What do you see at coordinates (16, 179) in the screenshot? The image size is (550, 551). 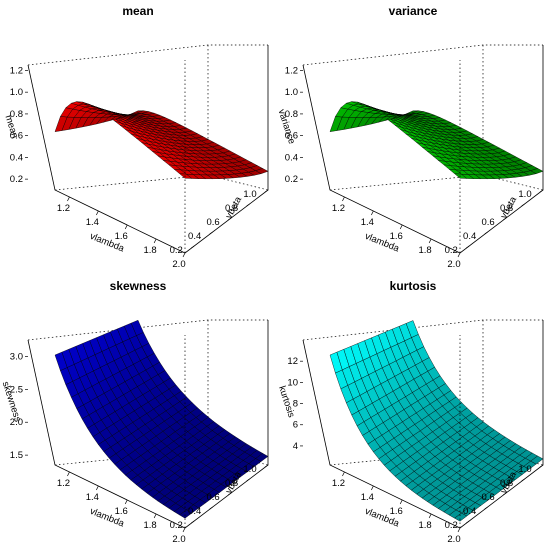 I see `z-tick-label: 0.2` at bounding box center [16, 179].